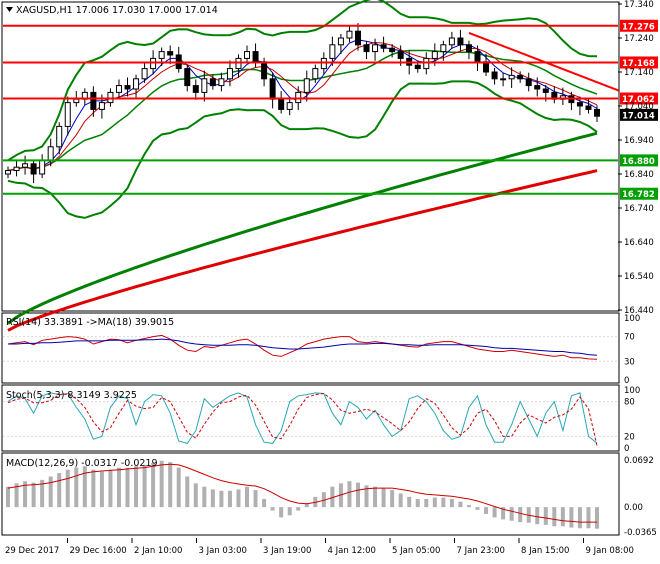  I want to click on x-tick-label: 7 Jan 23:00, so click(481, 551).